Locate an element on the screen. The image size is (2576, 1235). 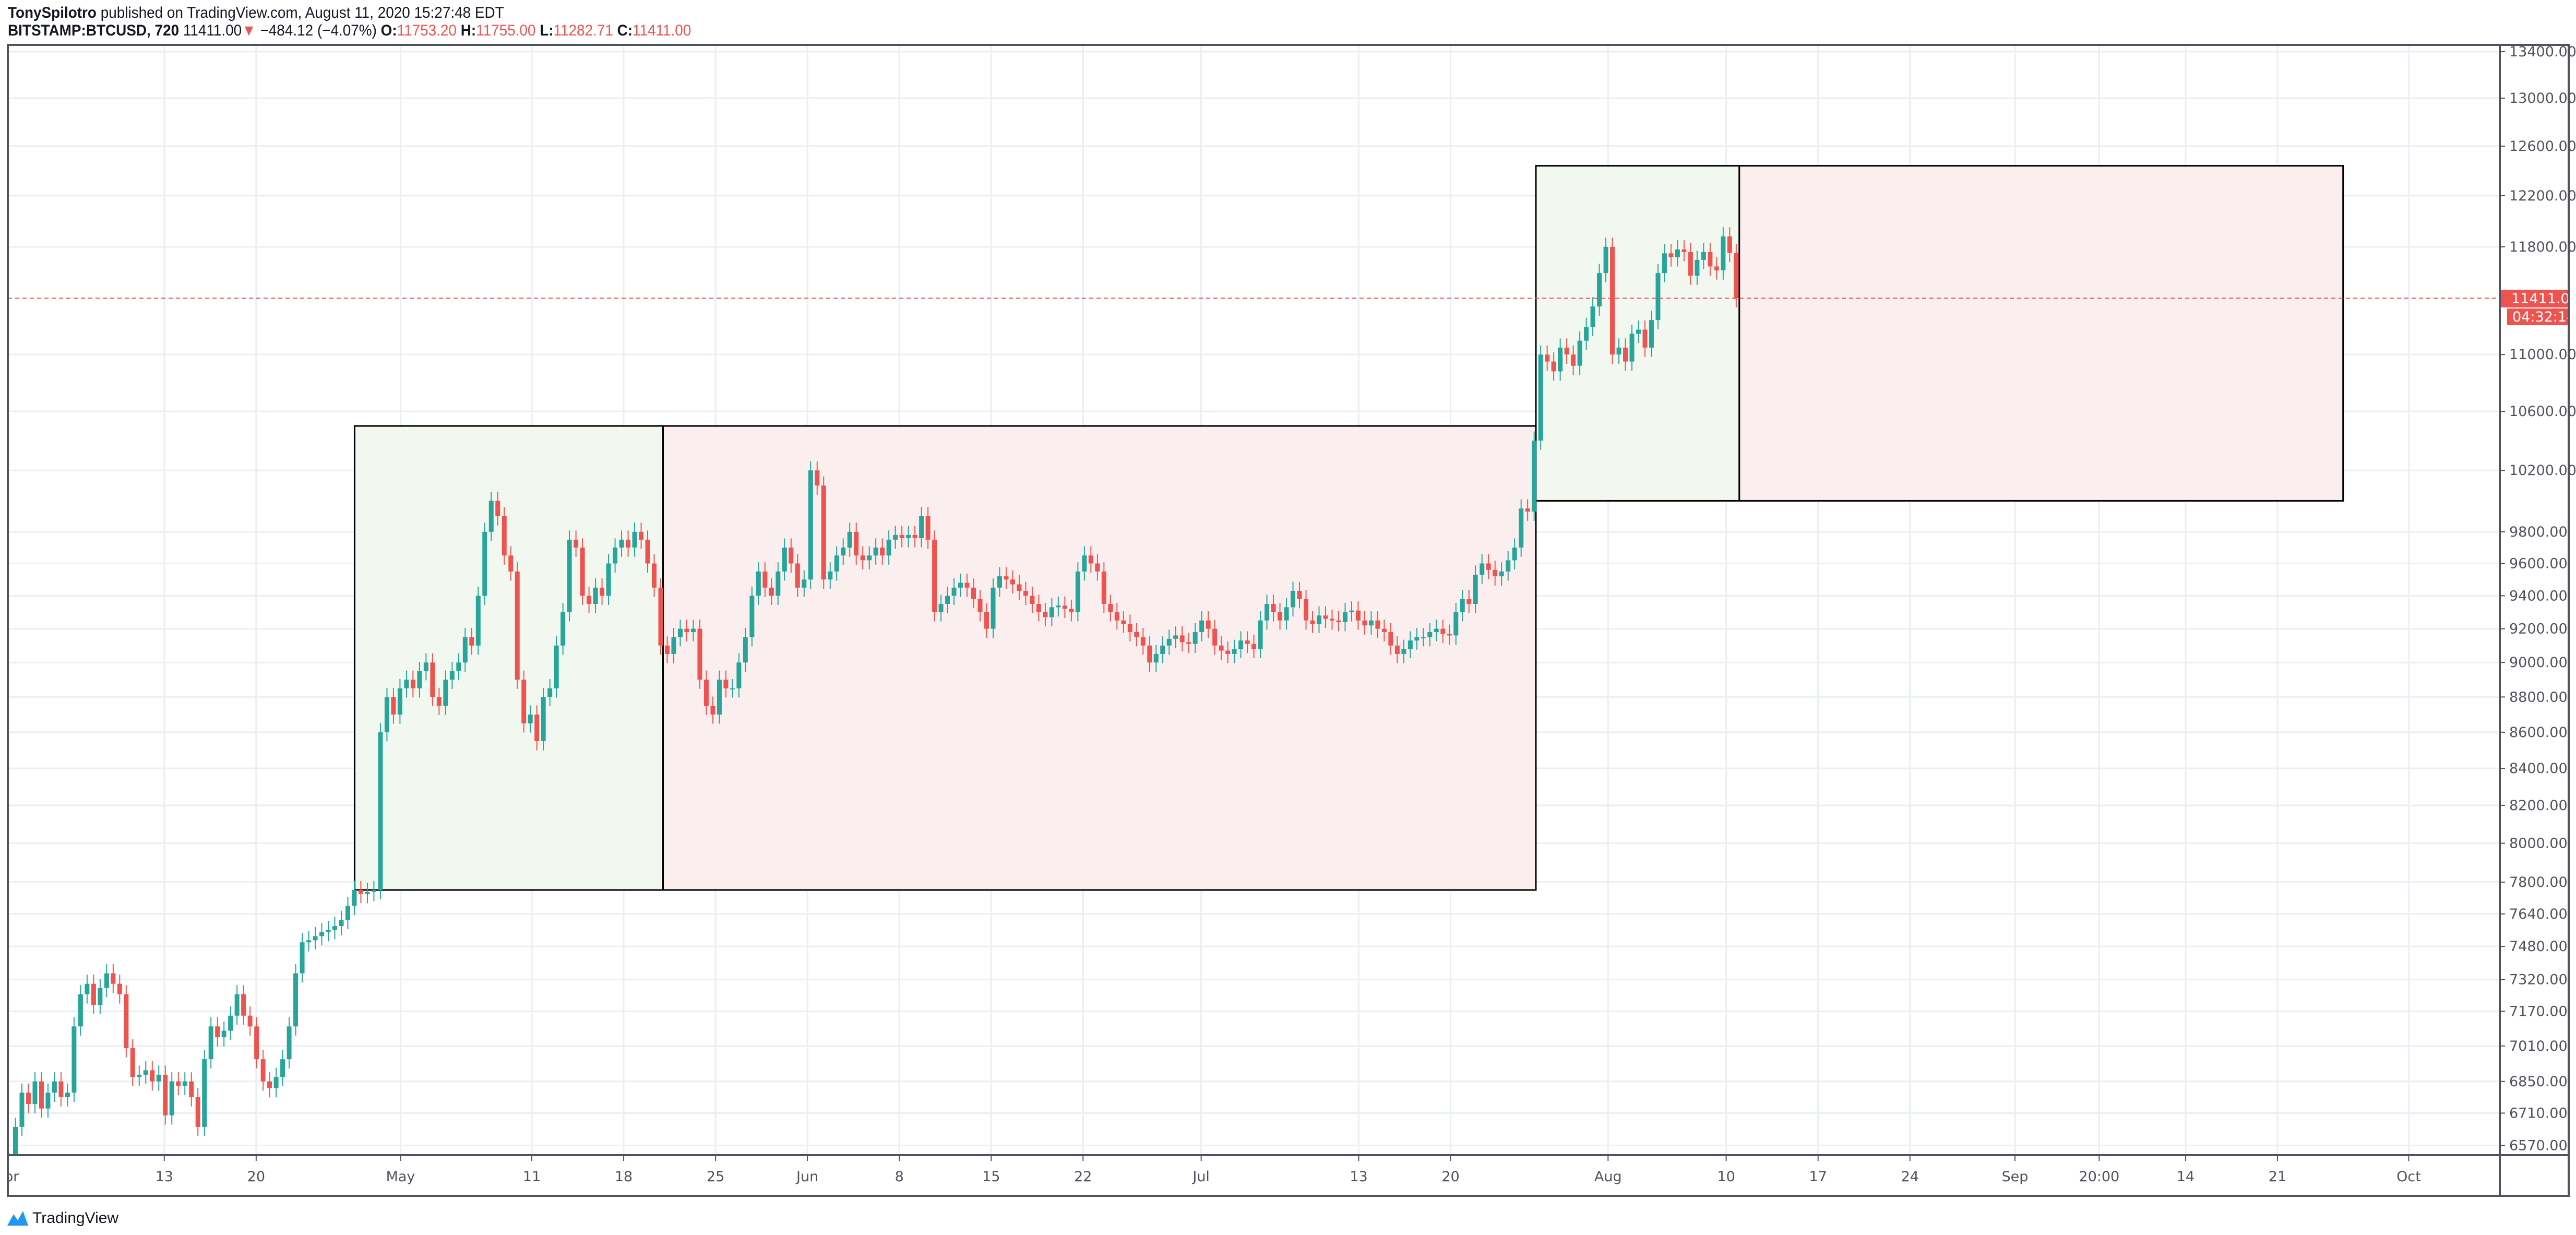
close-label: C: is located at coordinates (625, 31).